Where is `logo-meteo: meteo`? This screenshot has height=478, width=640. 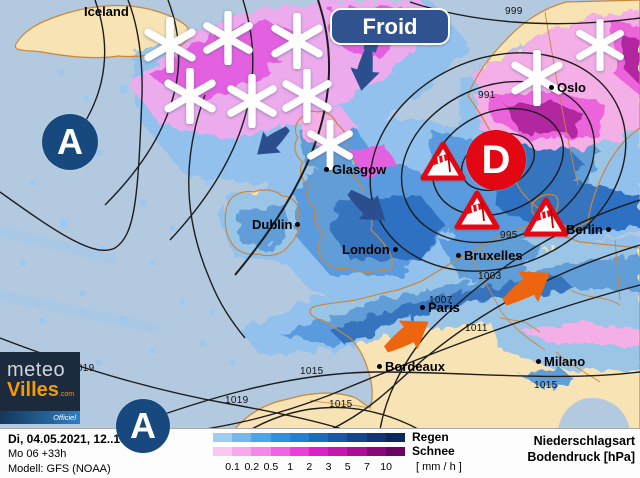 logo-meteo: meteo is located at coordinates (36, 370).